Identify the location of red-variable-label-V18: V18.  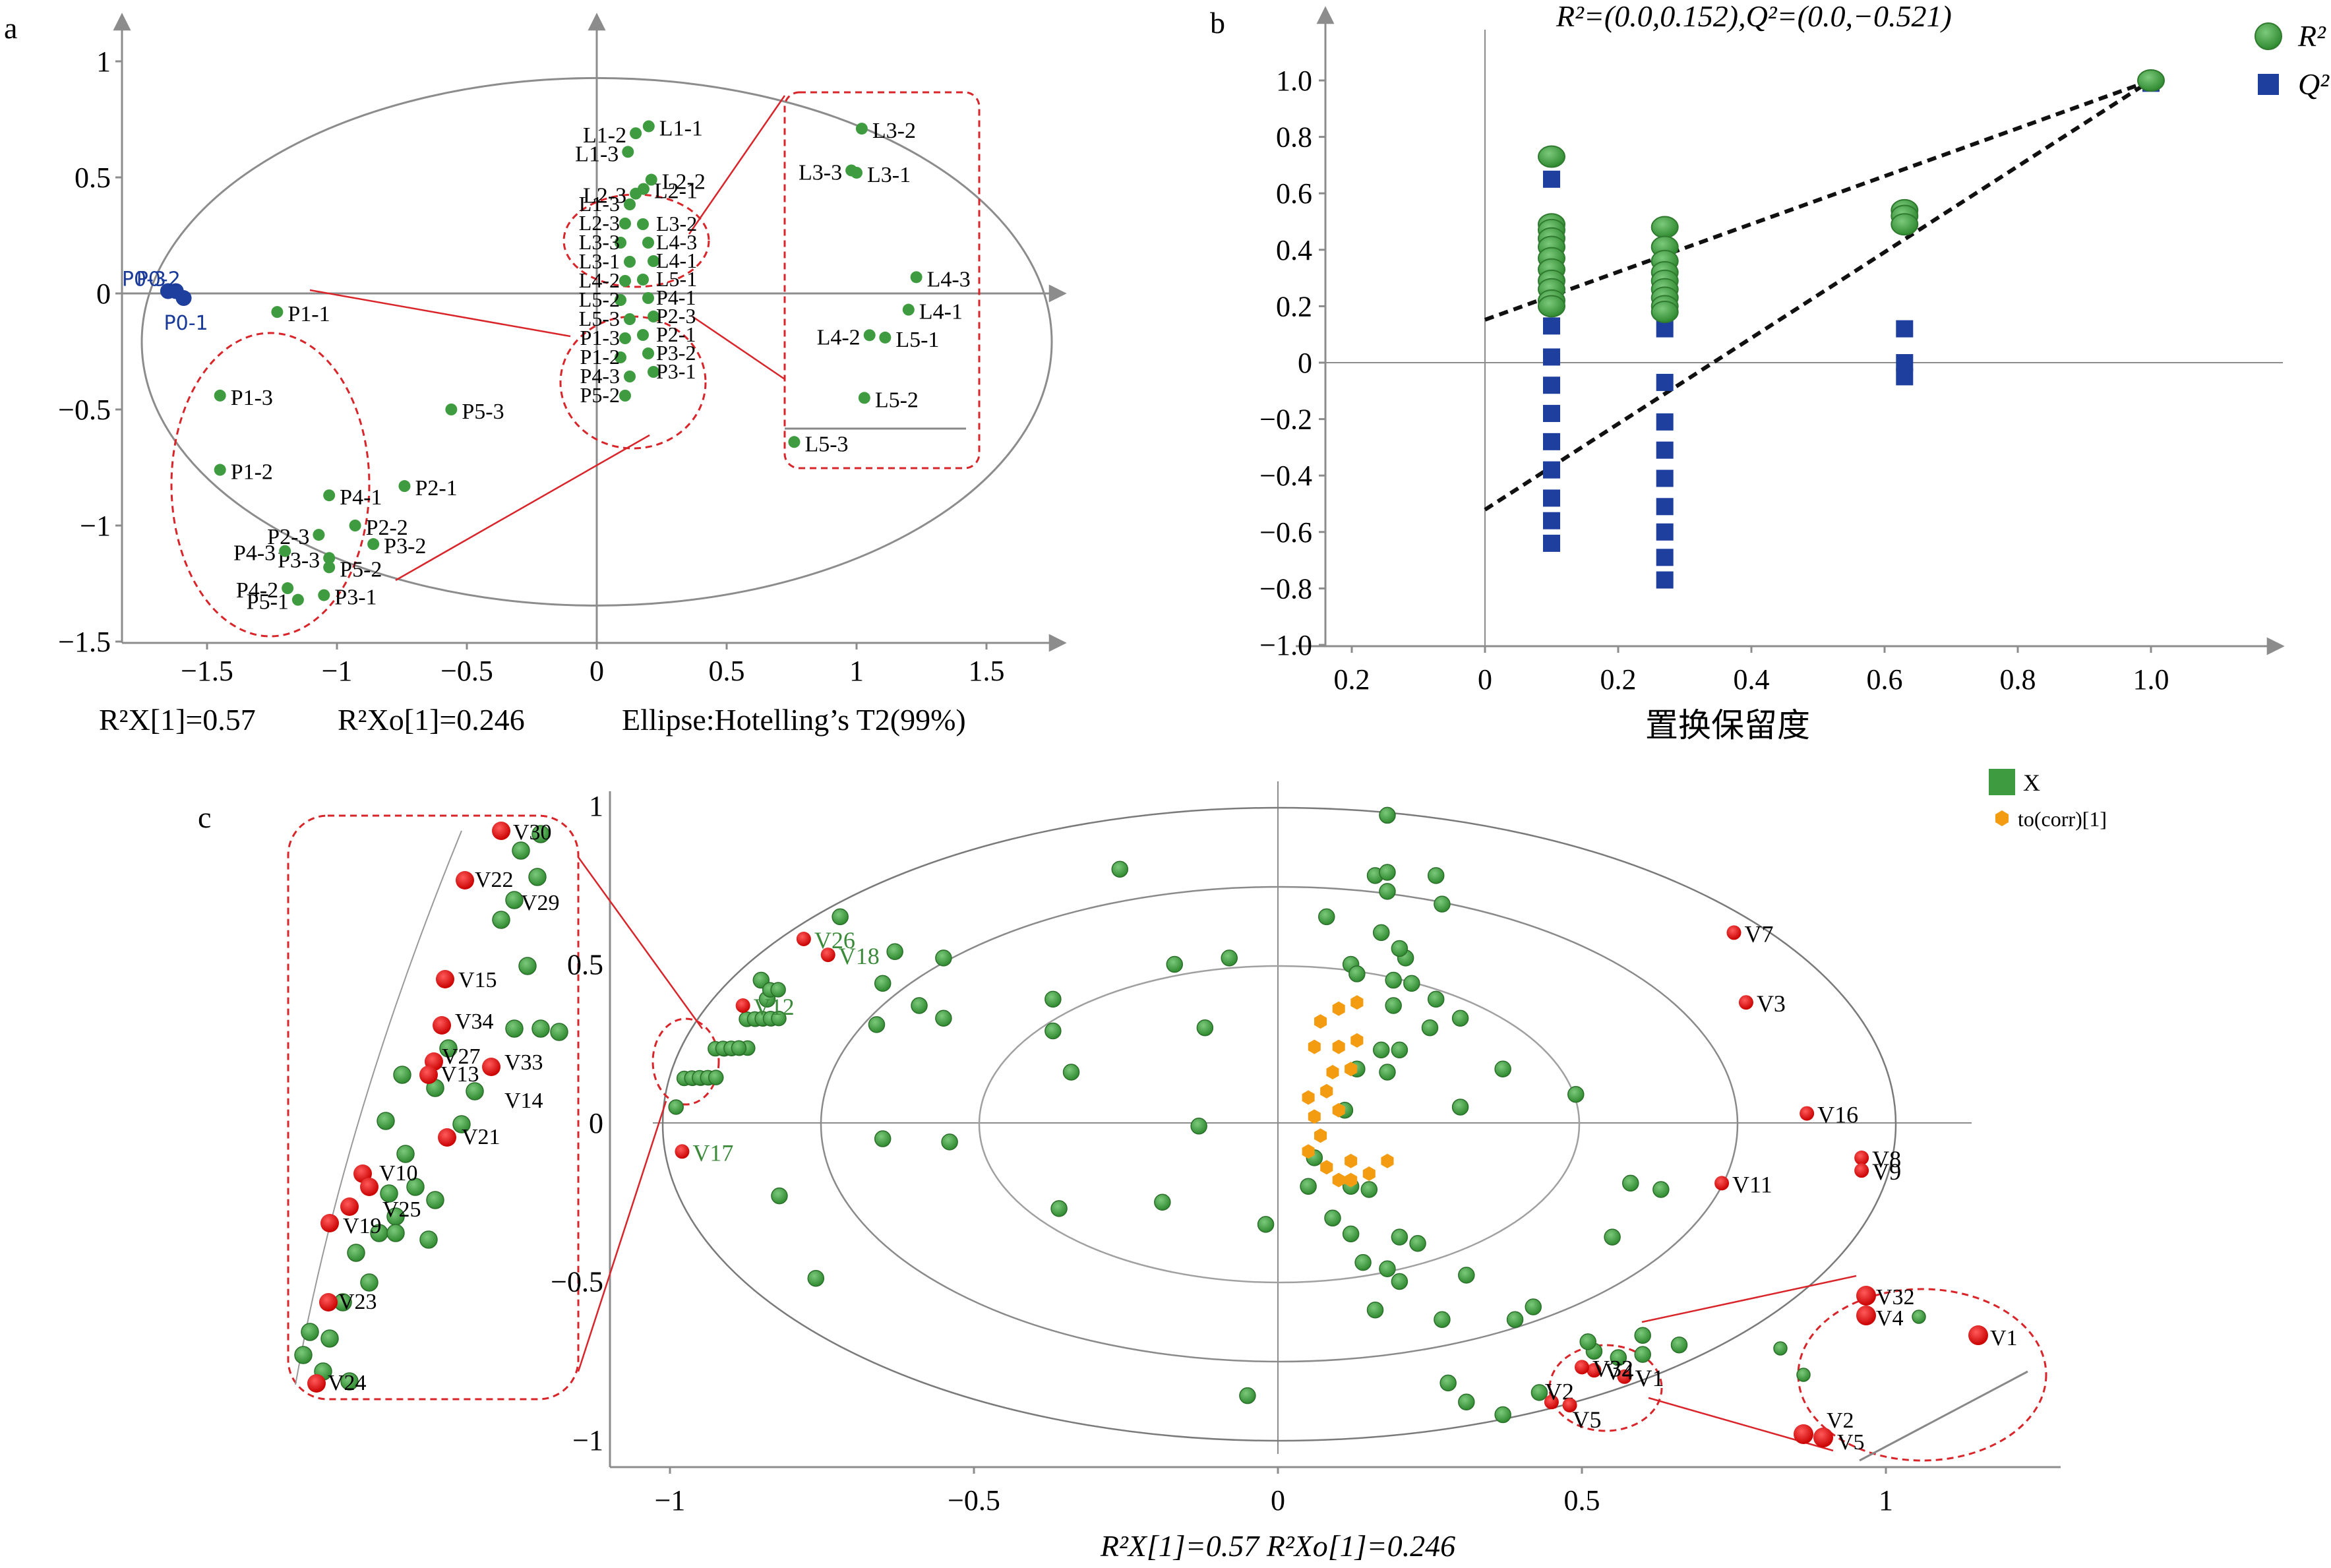
(859, 956).